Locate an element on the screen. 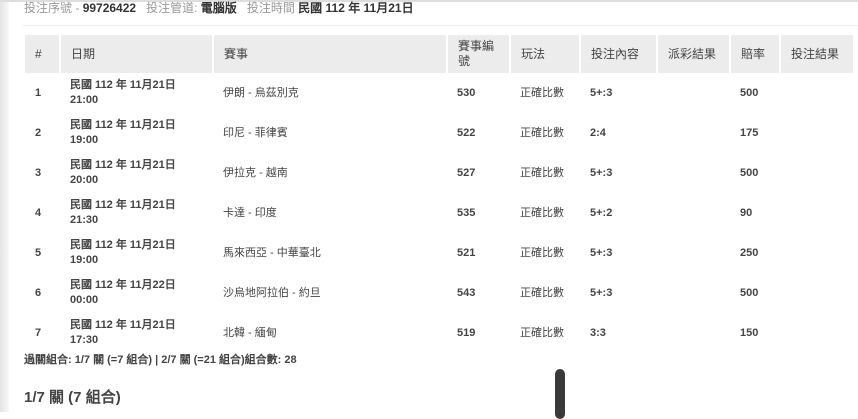 The image size is (858, 419). cell-code: 543 is located at coordinates (466, 292).